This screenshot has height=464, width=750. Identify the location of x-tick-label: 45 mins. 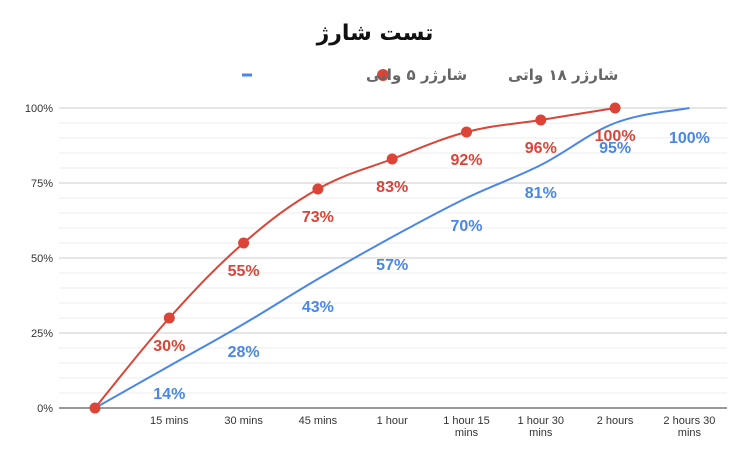
(318, 421).